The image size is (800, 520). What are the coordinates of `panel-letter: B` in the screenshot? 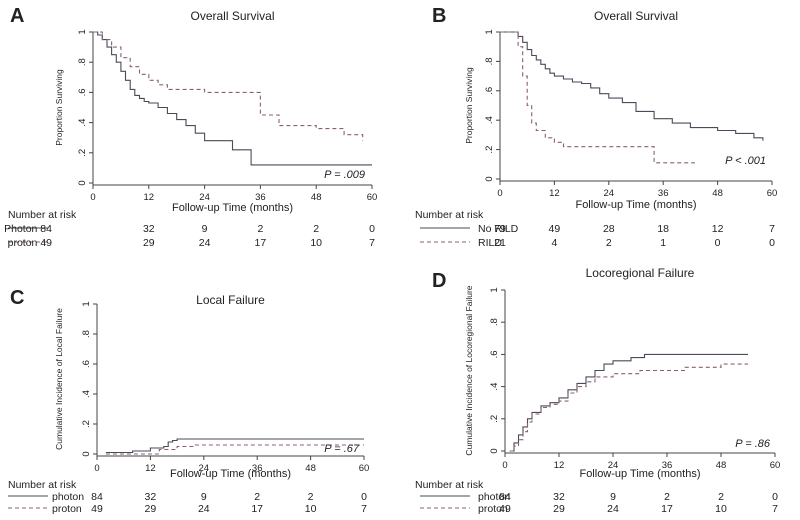 It's located at (439, 16).